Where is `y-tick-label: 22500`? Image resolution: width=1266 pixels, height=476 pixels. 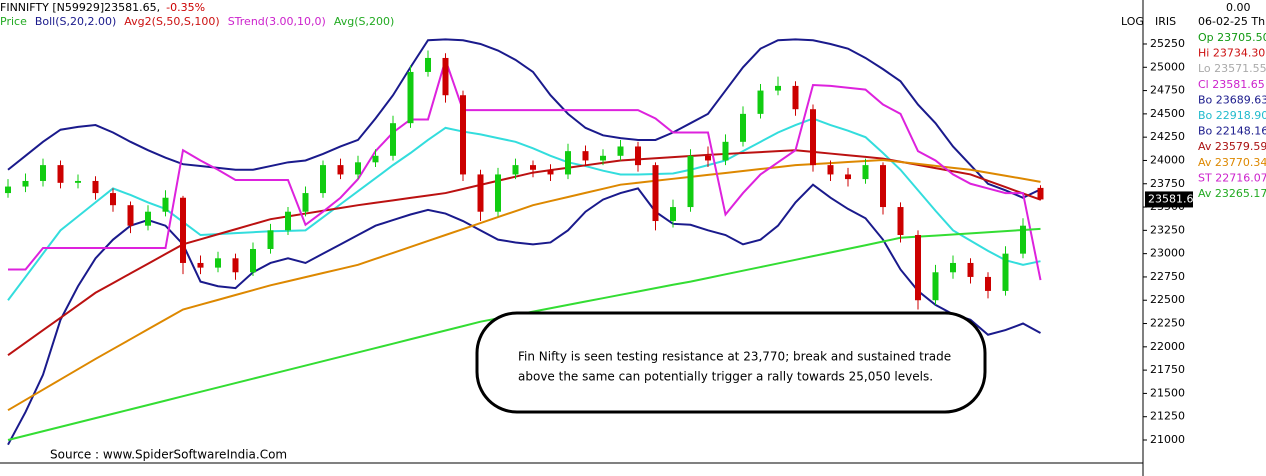 y-tick-label: 22500 is located at coordinates (1167, 299).